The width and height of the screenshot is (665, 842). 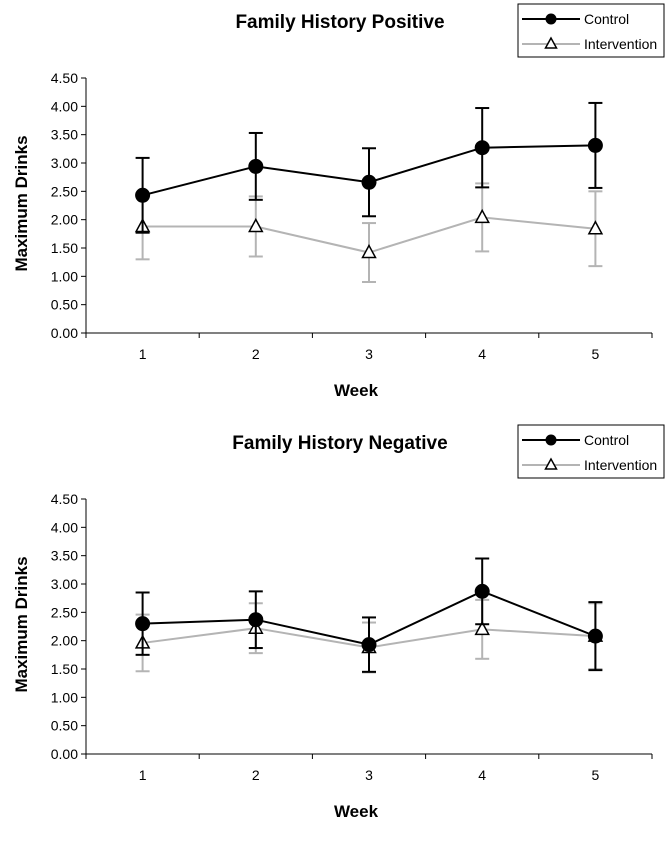 I want to click on series-intervention, so click(x=369, y=232).